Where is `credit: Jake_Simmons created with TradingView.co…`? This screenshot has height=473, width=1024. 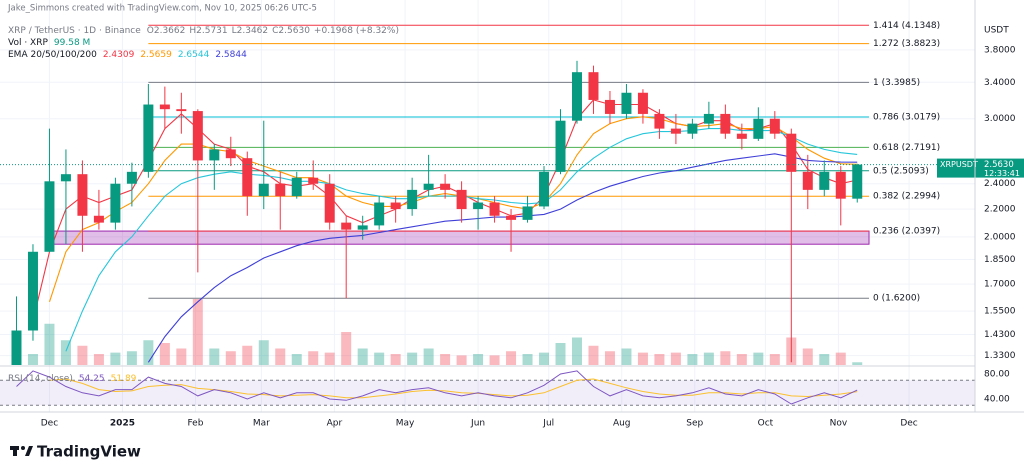
credit: Jake_Simmons created with TradingView.co… is located at coordinates (162, 9).